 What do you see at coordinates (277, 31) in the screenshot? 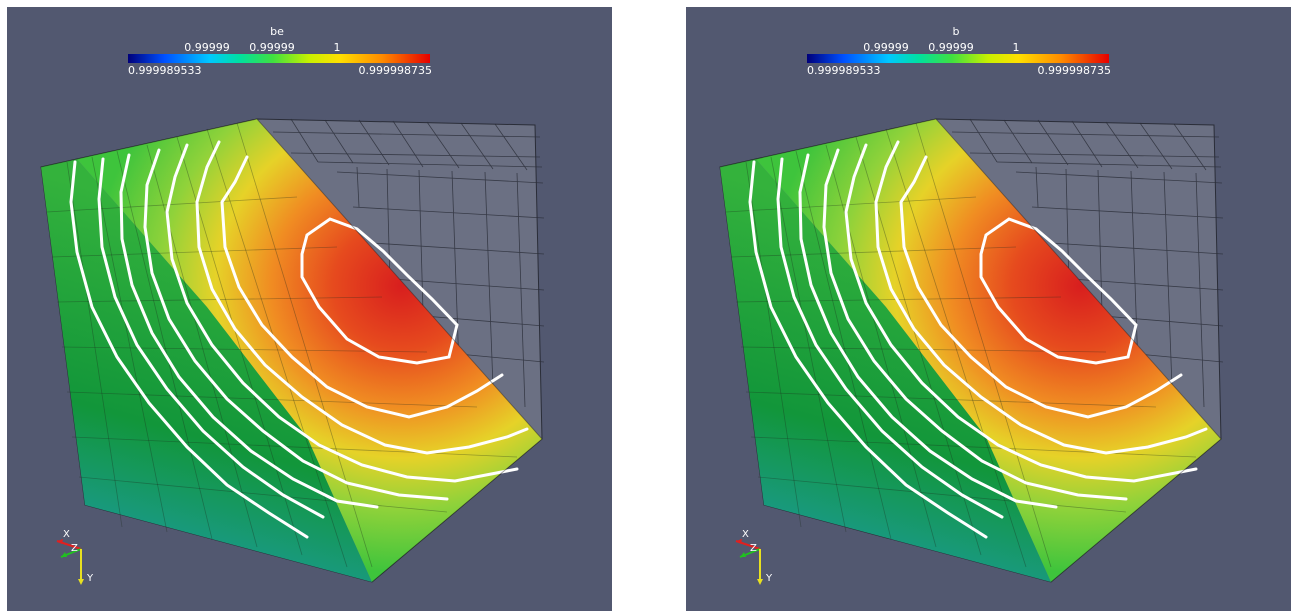
I see `scalar-bar-title: be` at bounding box center [277, 31].